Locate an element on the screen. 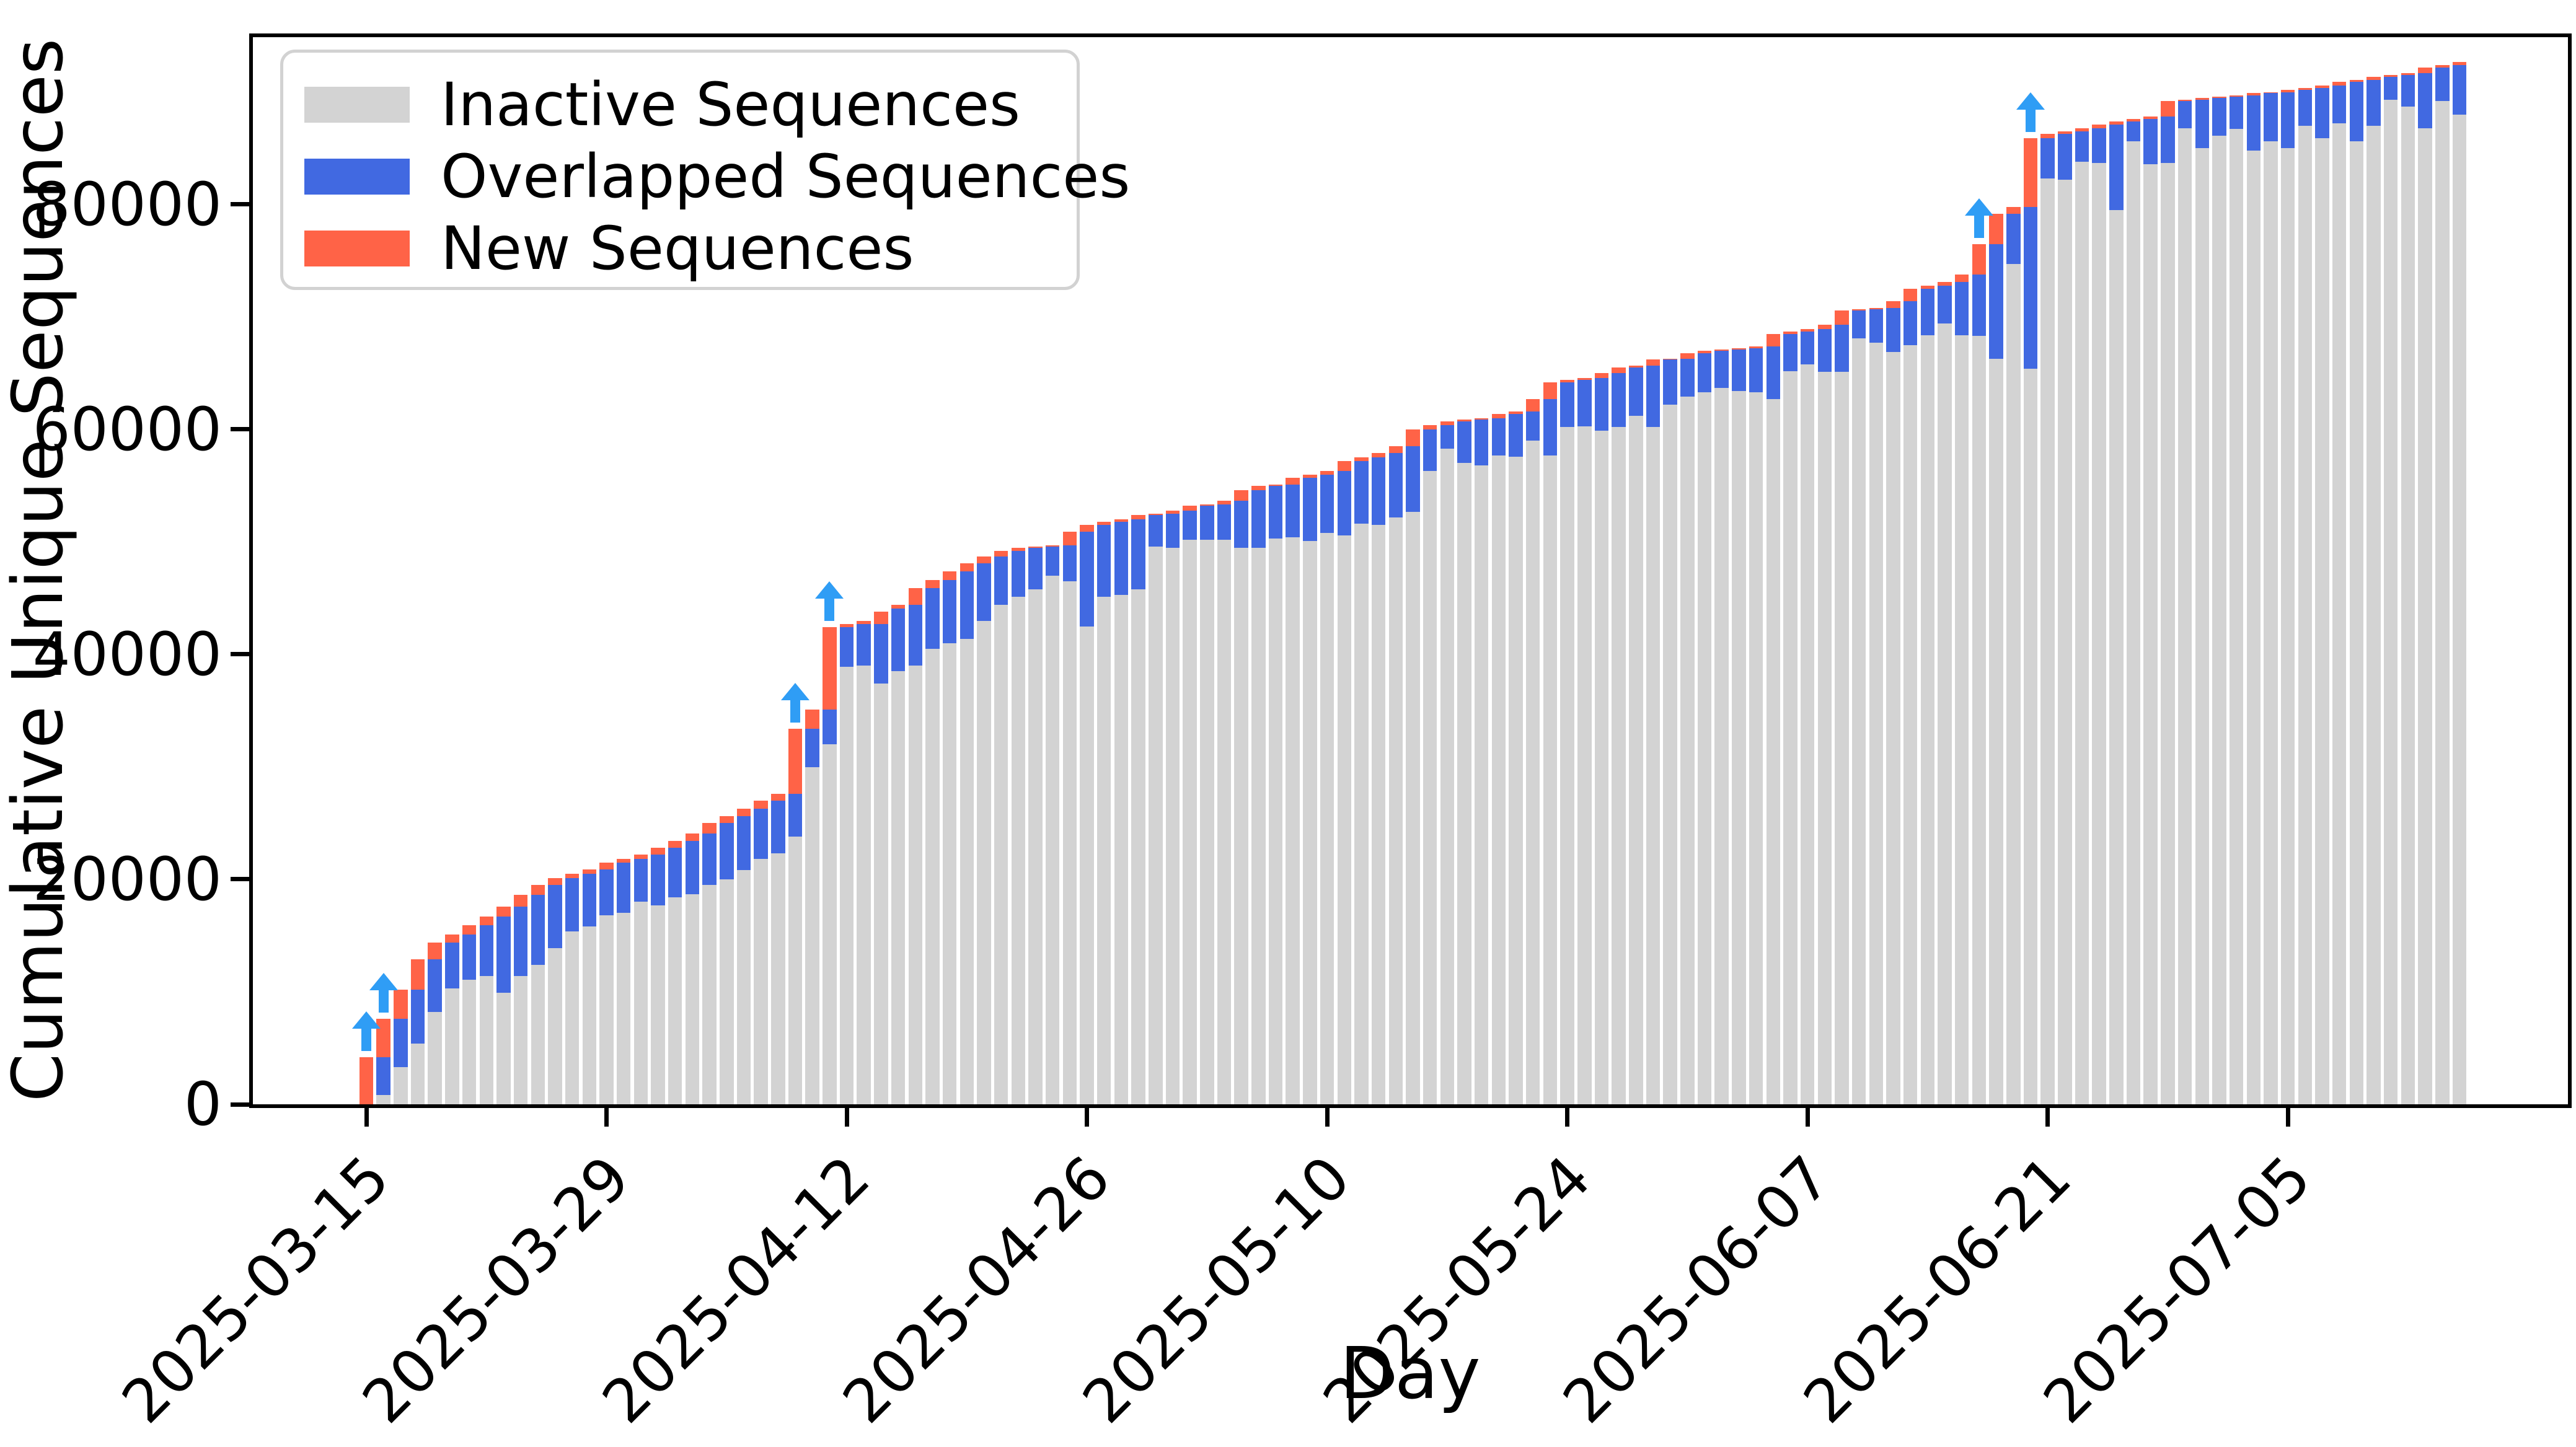 Image resolution: width=2576 pixels, height=1447 pixels. legend-label: Inactive Sequences is located at coordinates (731, 105).